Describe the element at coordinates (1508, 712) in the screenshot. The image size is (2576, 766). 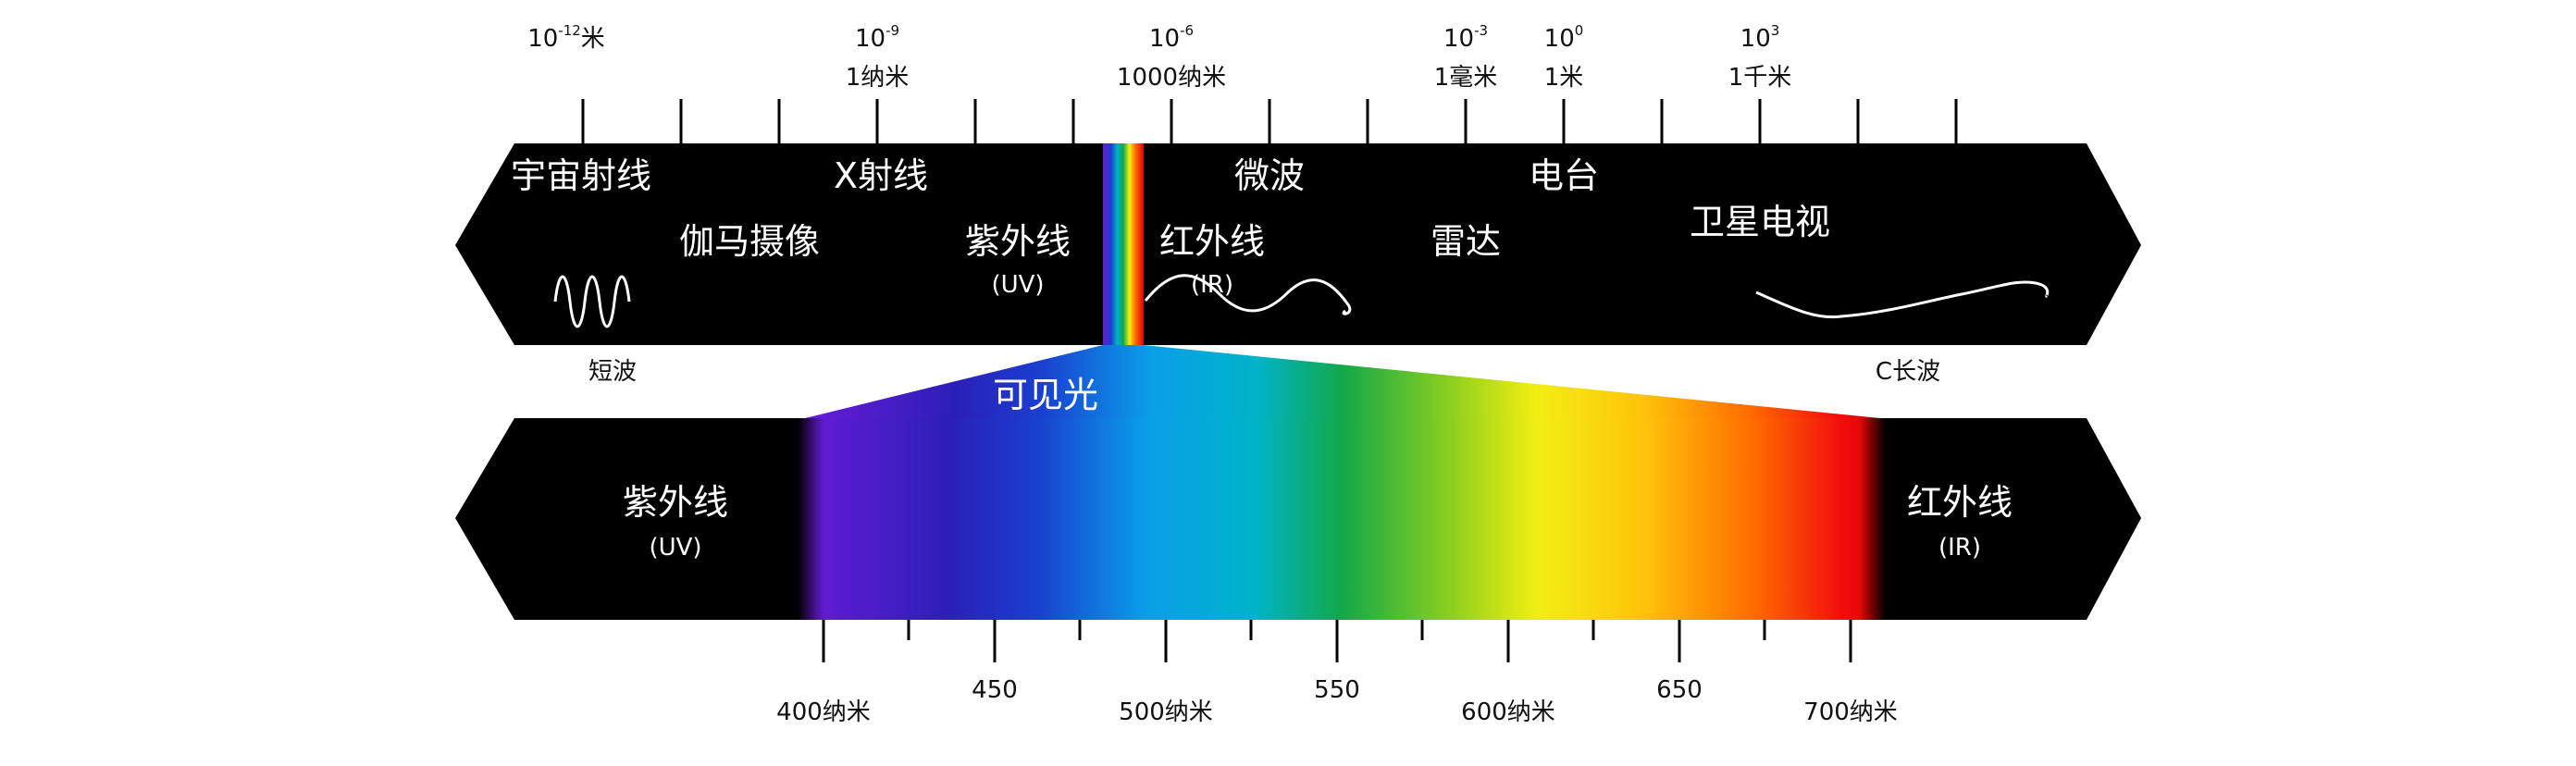
I see `nm-label: 600纳米` at that location.